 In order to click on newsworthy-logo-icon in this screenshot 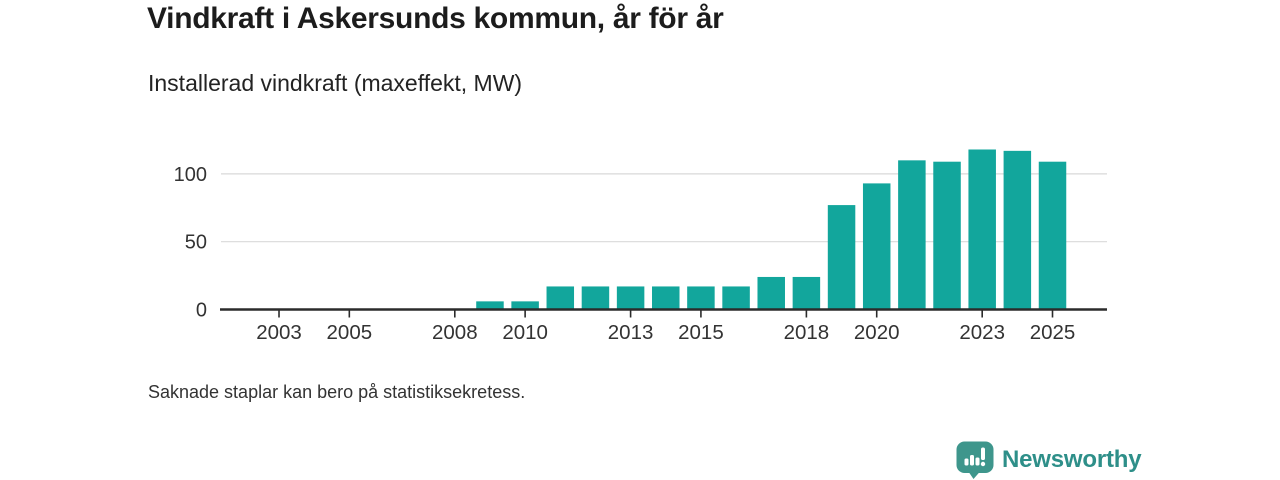, I will do `click(975, 460)`.